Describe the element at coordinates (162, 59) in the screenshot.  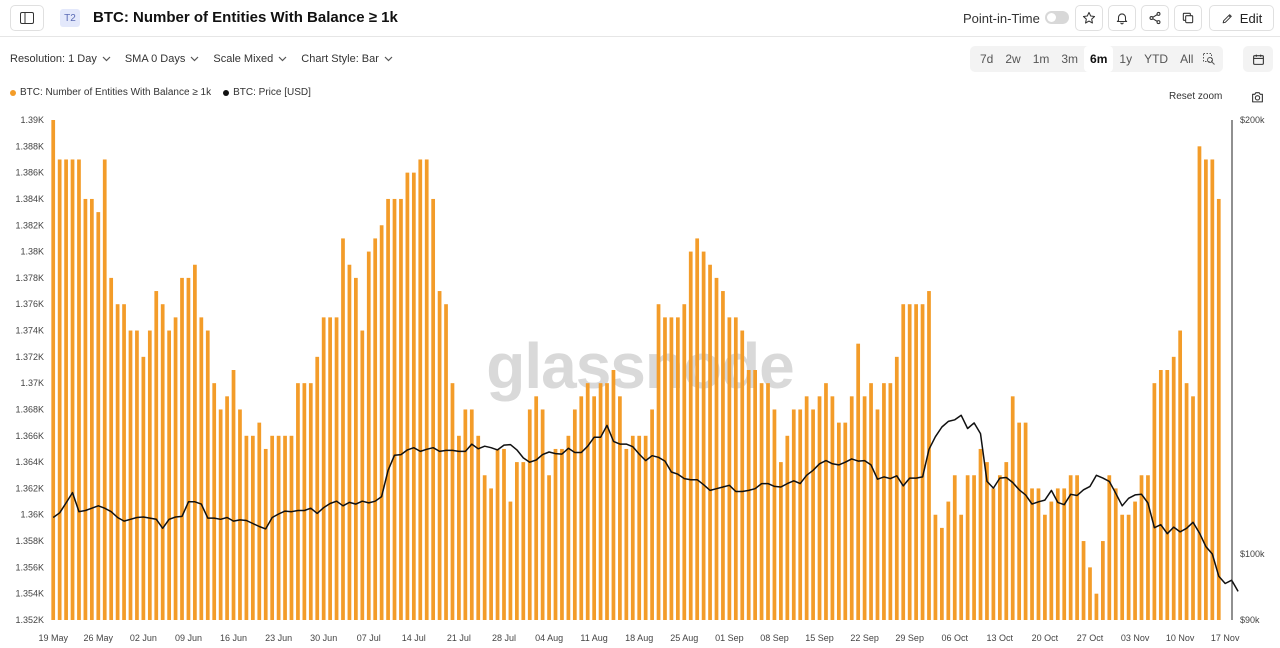
I see `sma-dropdown: SMA 0 Days` at that location.